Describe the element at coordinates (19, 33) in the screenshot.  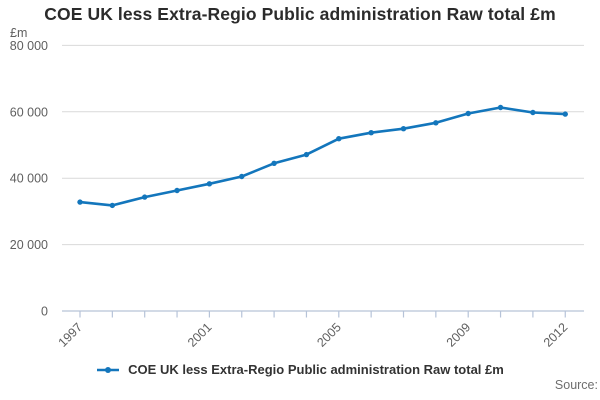
I see `y-axis-unit-label: £m` at that location.